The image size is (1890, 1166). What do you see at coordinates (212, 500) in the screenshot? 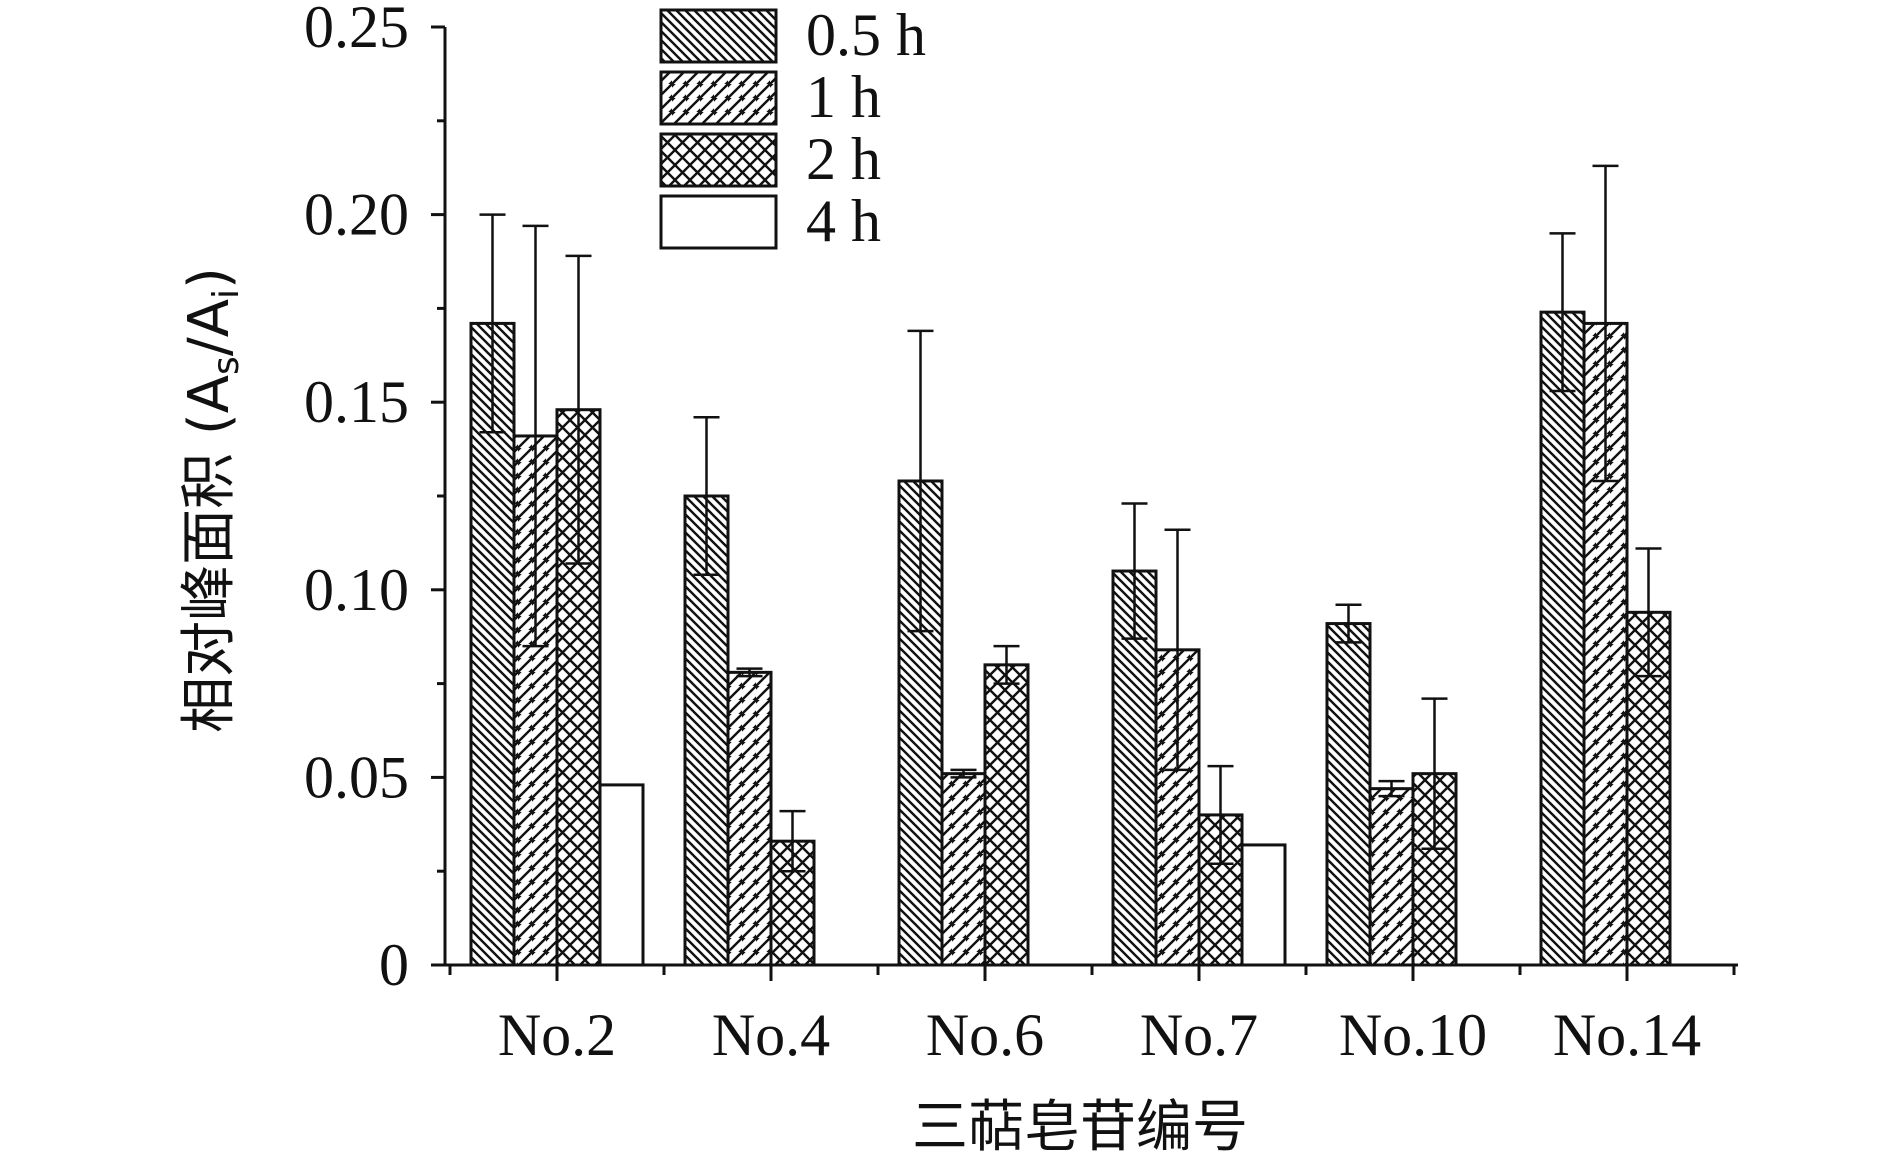
I see `y-axis-title: 相对峰面积 (As/Ai)` at bounding box center [212, 500].